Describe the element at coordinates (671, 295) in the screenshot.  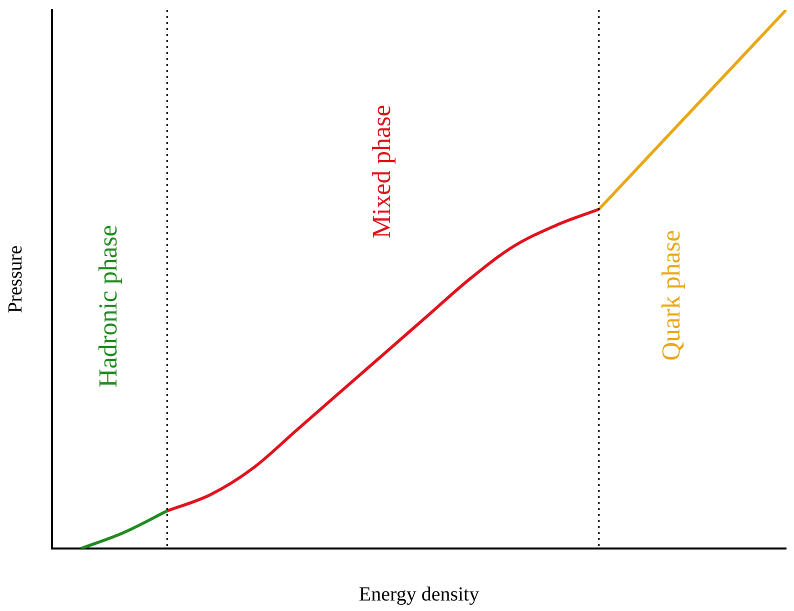
I see `text: Quark phase` at that location.